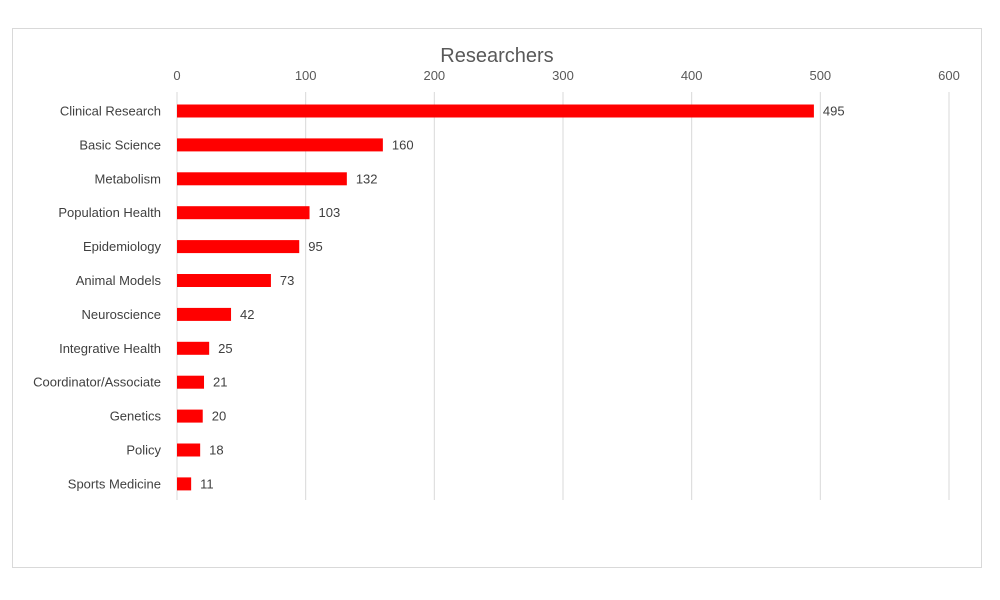 Image resolution: width=1000 pixels, height=600 pixels. I want to click on category-label: Clinical Research, so click(110, 111).